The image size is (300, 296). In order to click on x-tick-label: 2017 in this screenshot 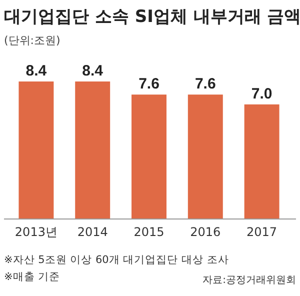, I will do `click(262, 232)`.